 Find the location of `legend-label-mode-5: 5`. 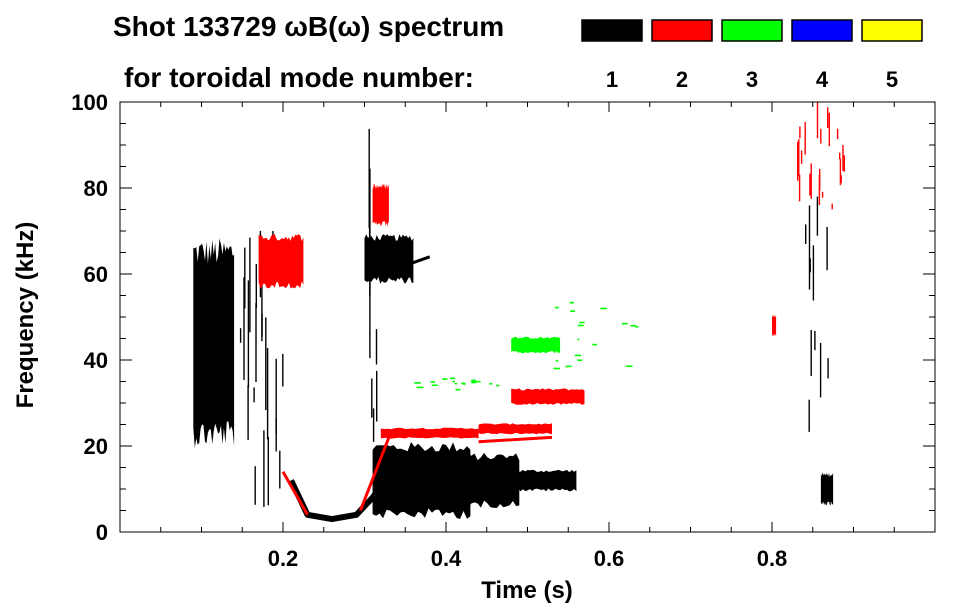

legend-label-mode-5: 5 is located at coordinates (892, 79).